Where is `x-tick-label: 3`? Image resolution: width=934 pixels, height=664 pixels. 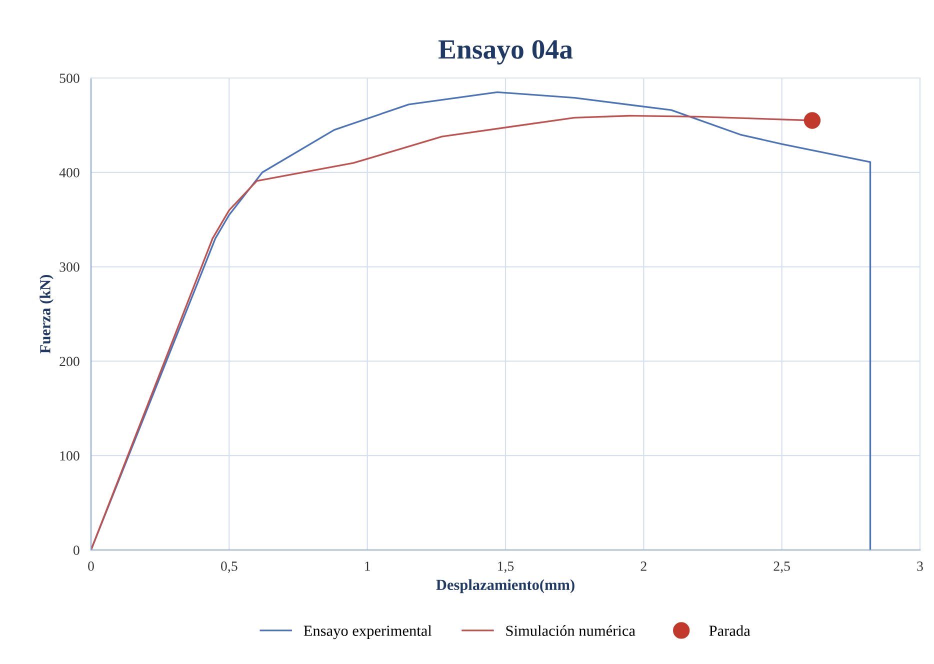 x-tick-label: 3 is located at coordinates (920, 566).